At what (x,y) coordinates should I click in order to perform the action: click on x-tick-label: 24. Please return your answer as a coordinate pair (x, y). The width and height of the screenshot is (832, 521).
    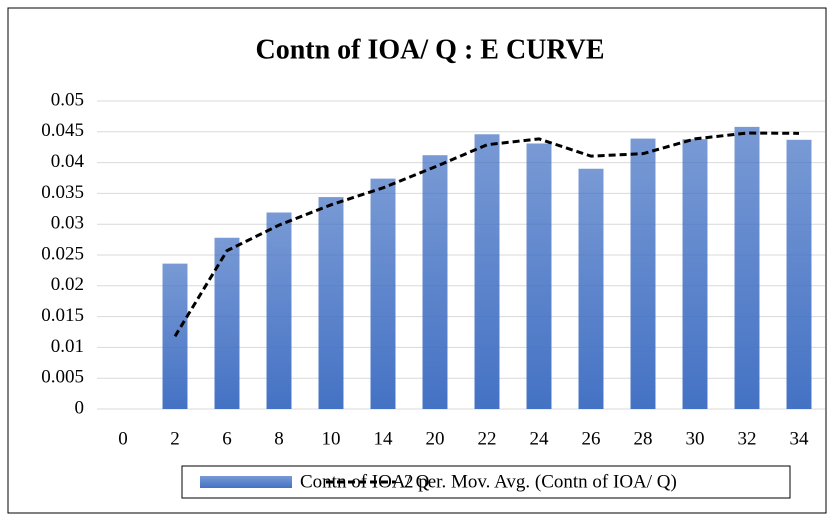
    Looking at the image, I should click on (540, 438).